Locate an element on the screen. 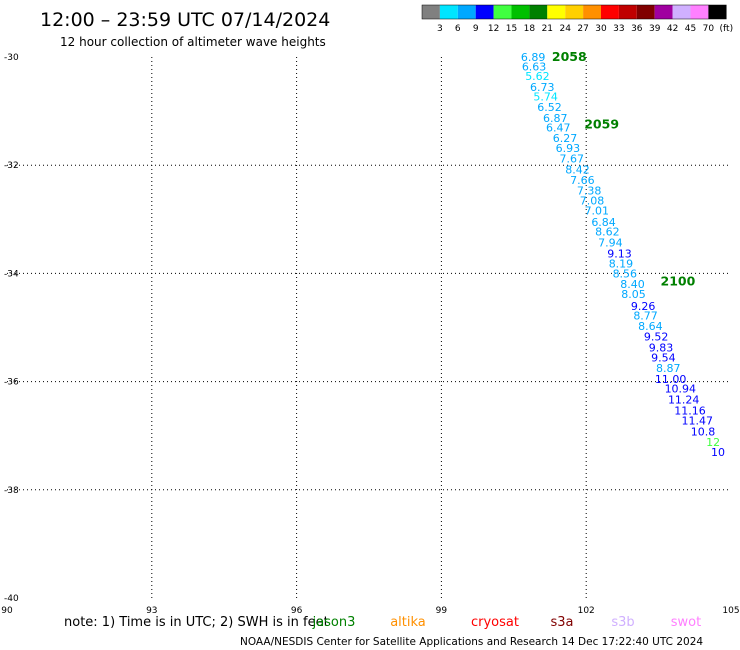 The height and width of the screenshot is (650, 740). colorbar-label: 9 is located at coordinates (476, 29).